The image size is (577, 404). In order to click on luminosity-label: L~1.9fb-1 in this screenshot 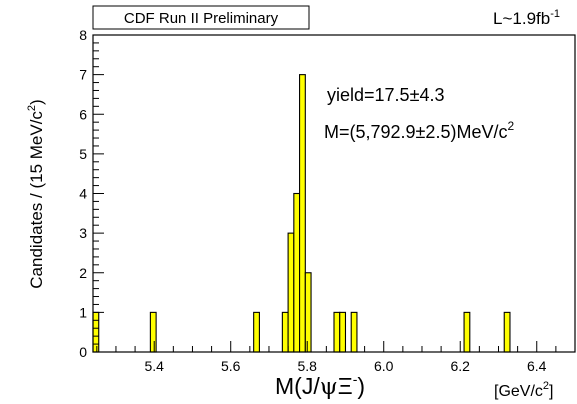, I will do `click(526, 18)`.